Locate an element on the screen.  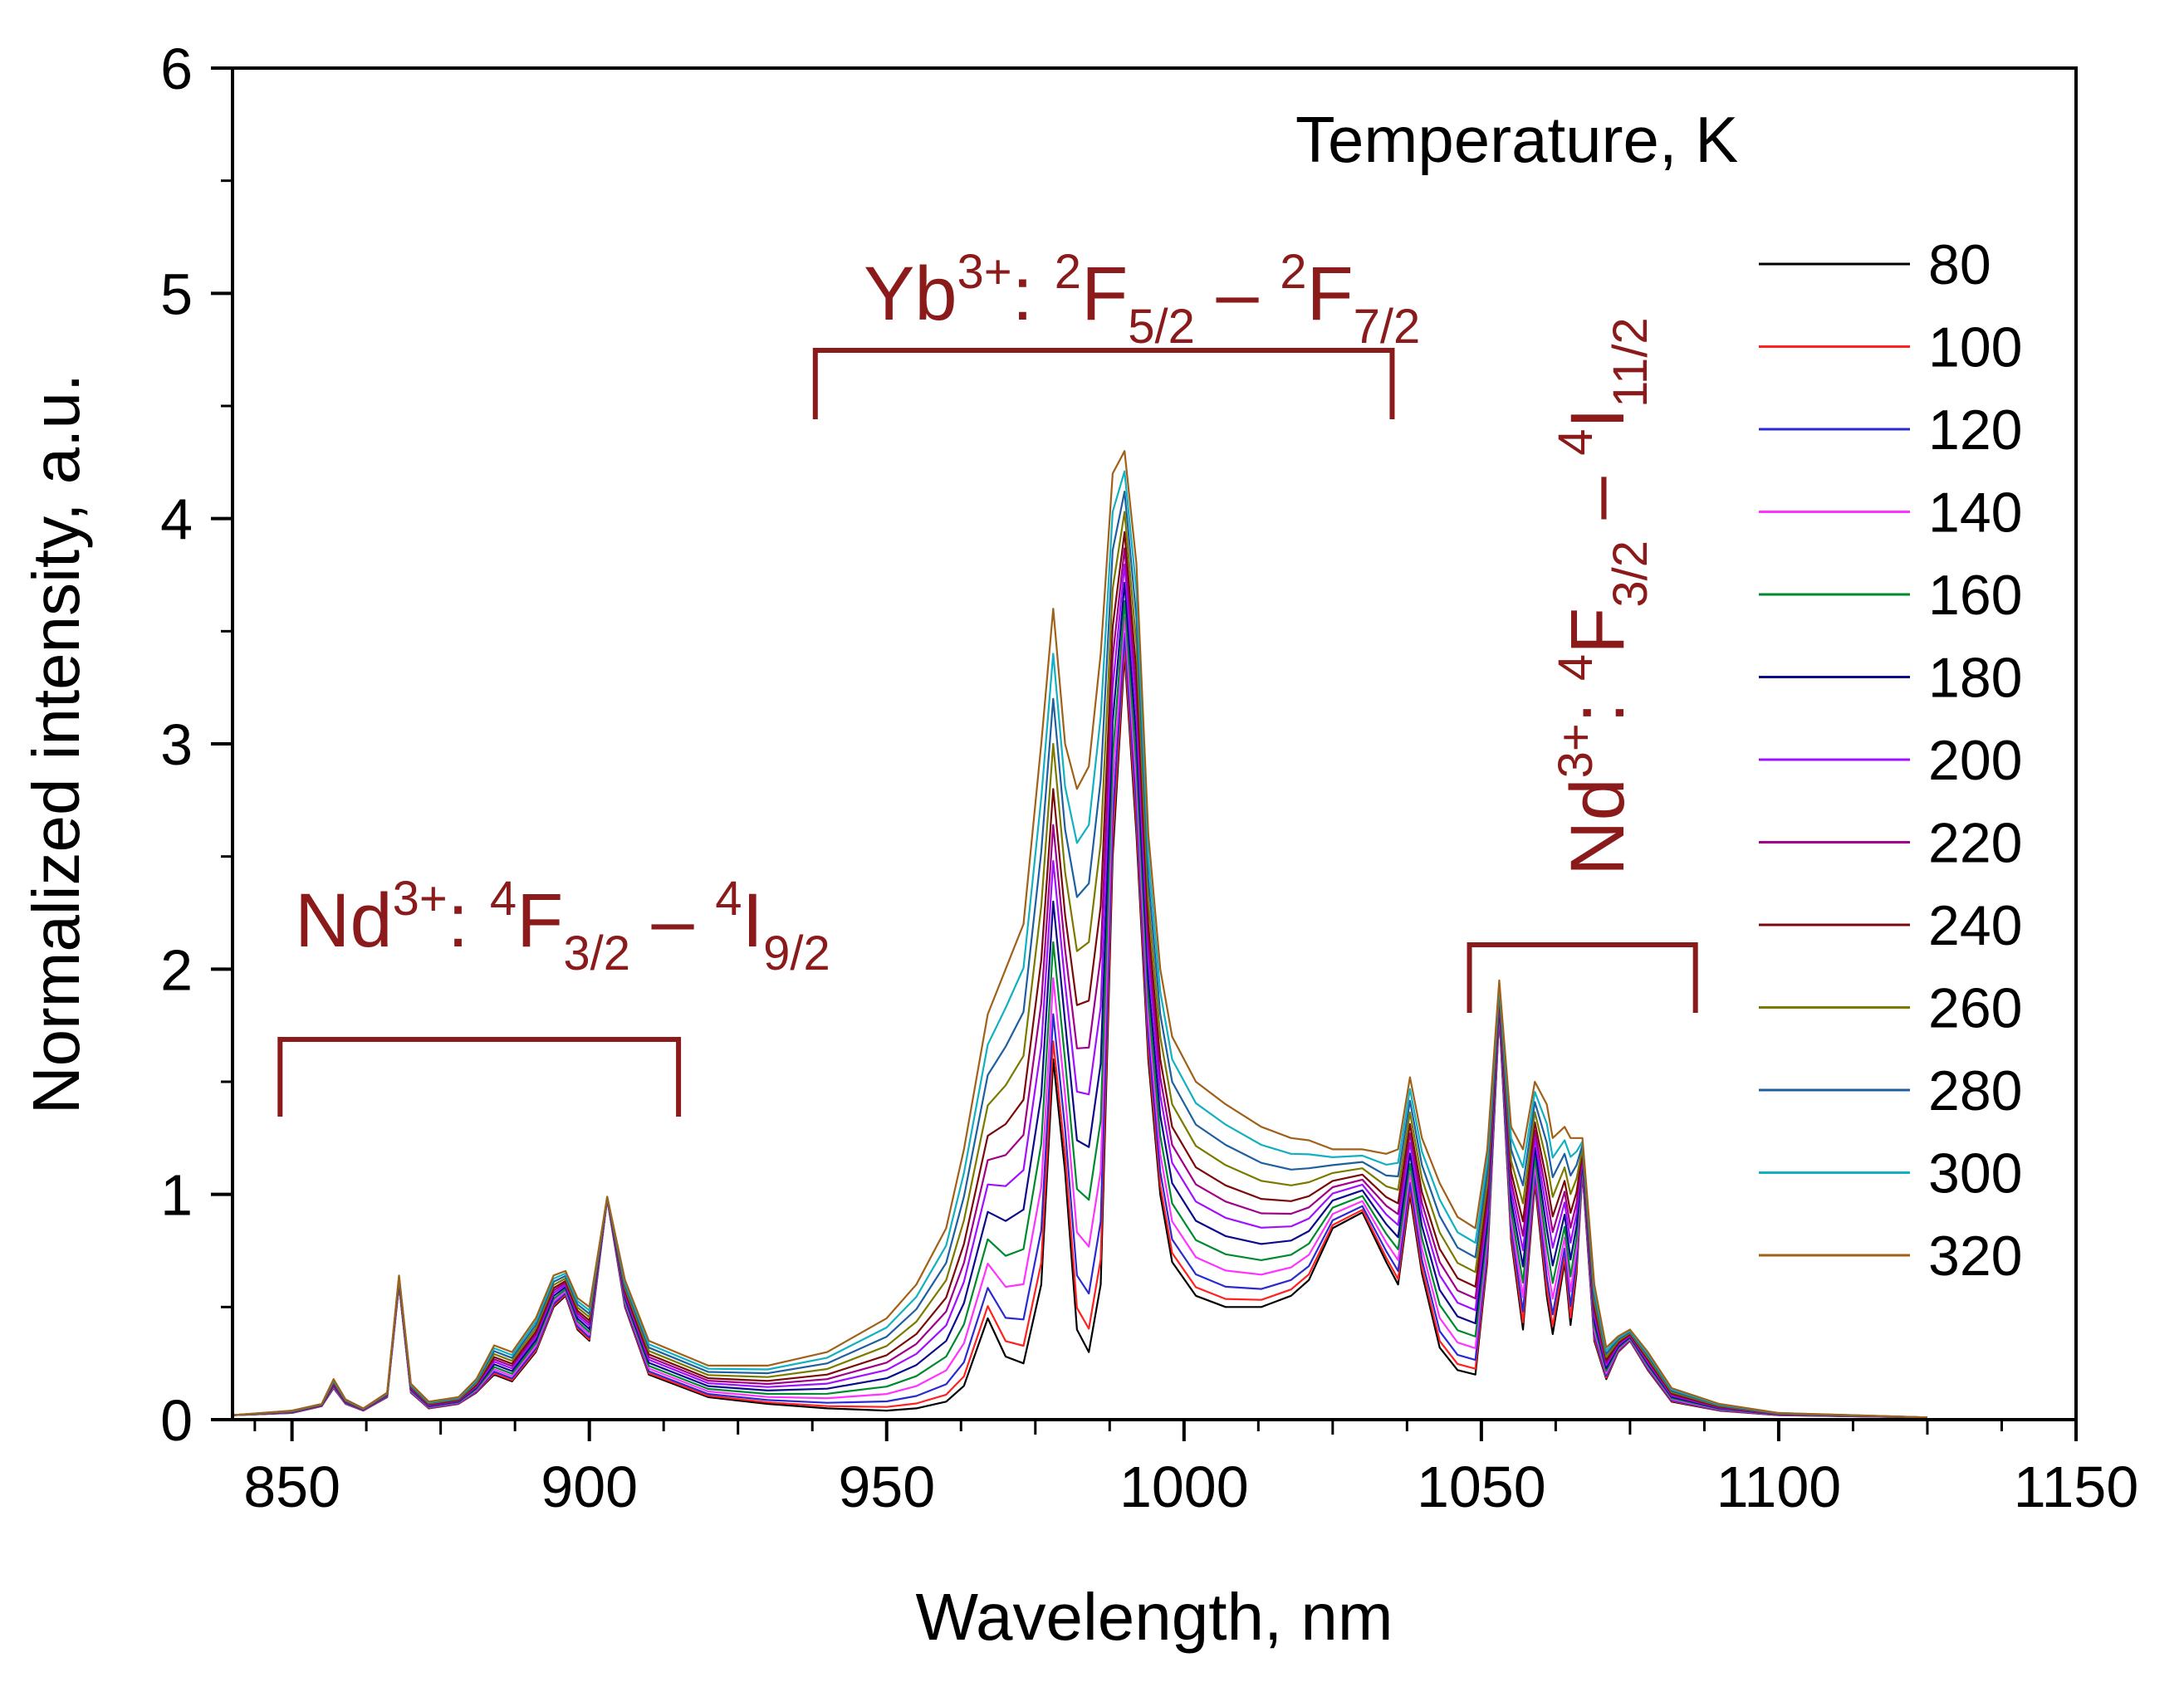
legend-label-180: 180 is located at coordinates (1975, 679).